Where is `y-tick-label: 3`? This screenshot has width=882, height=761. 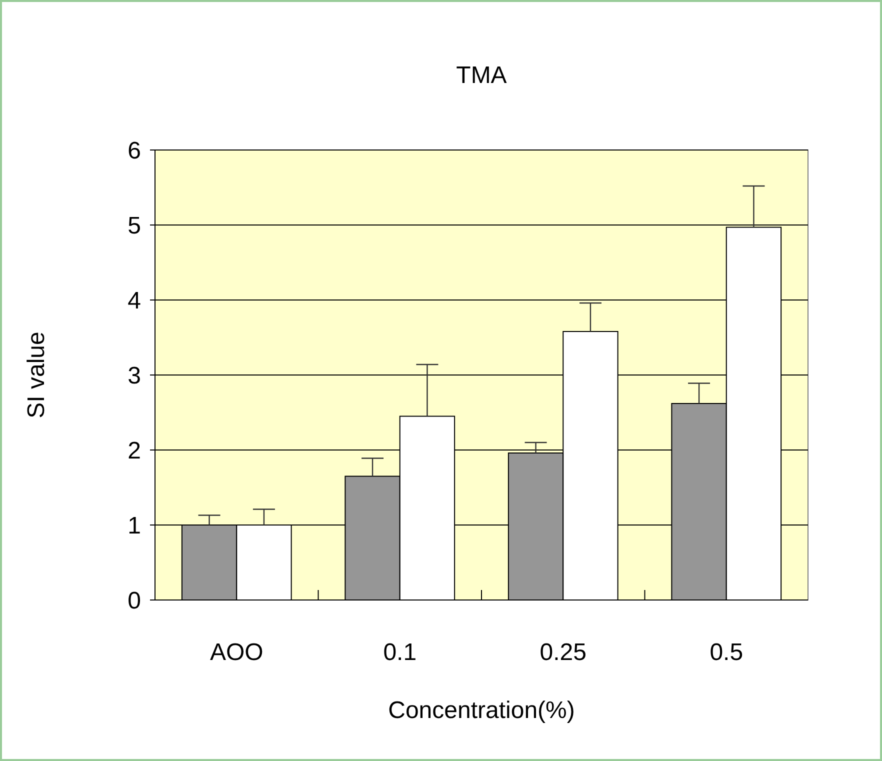 y-tick-label: 3 is located at coordinates (134, 376).